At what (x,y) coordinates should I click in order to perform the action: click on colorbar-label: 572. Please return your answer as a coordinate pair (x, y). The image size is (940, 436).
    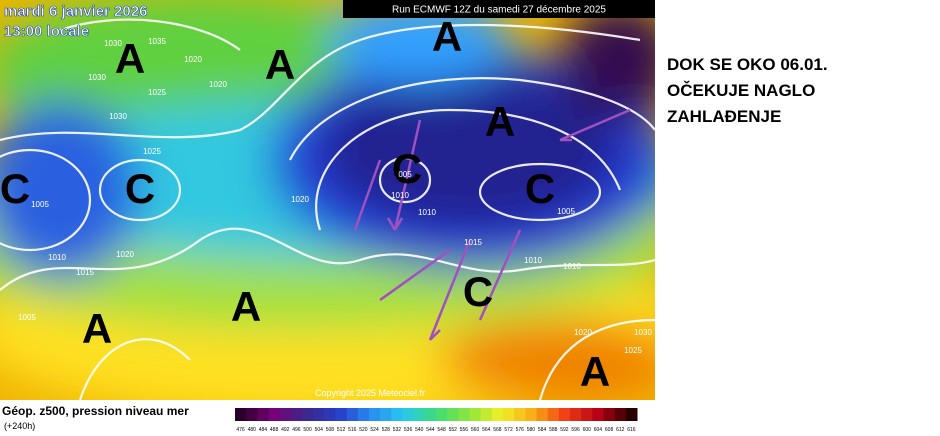
    Looking at the image, I should click on (508, 430).